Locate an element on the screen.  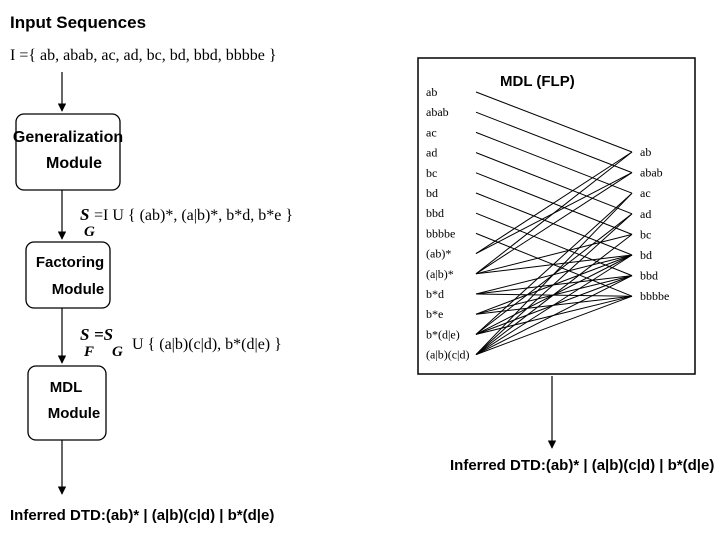
mdl-left-item: b*(d|e) is located at coordinates (443, 334).